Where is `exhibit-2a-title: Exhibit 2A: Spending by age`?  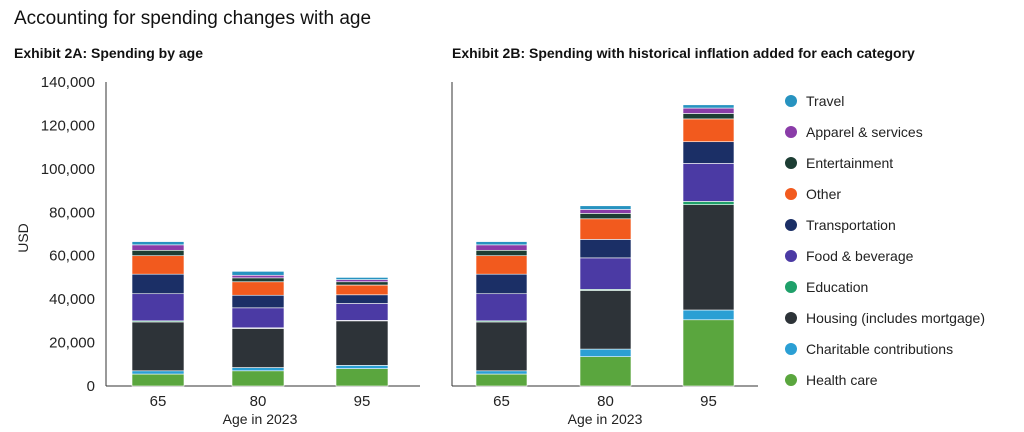
exhibit-2a-title: Exhibit 2A: Spending by age is located at coordinates (109, 53).